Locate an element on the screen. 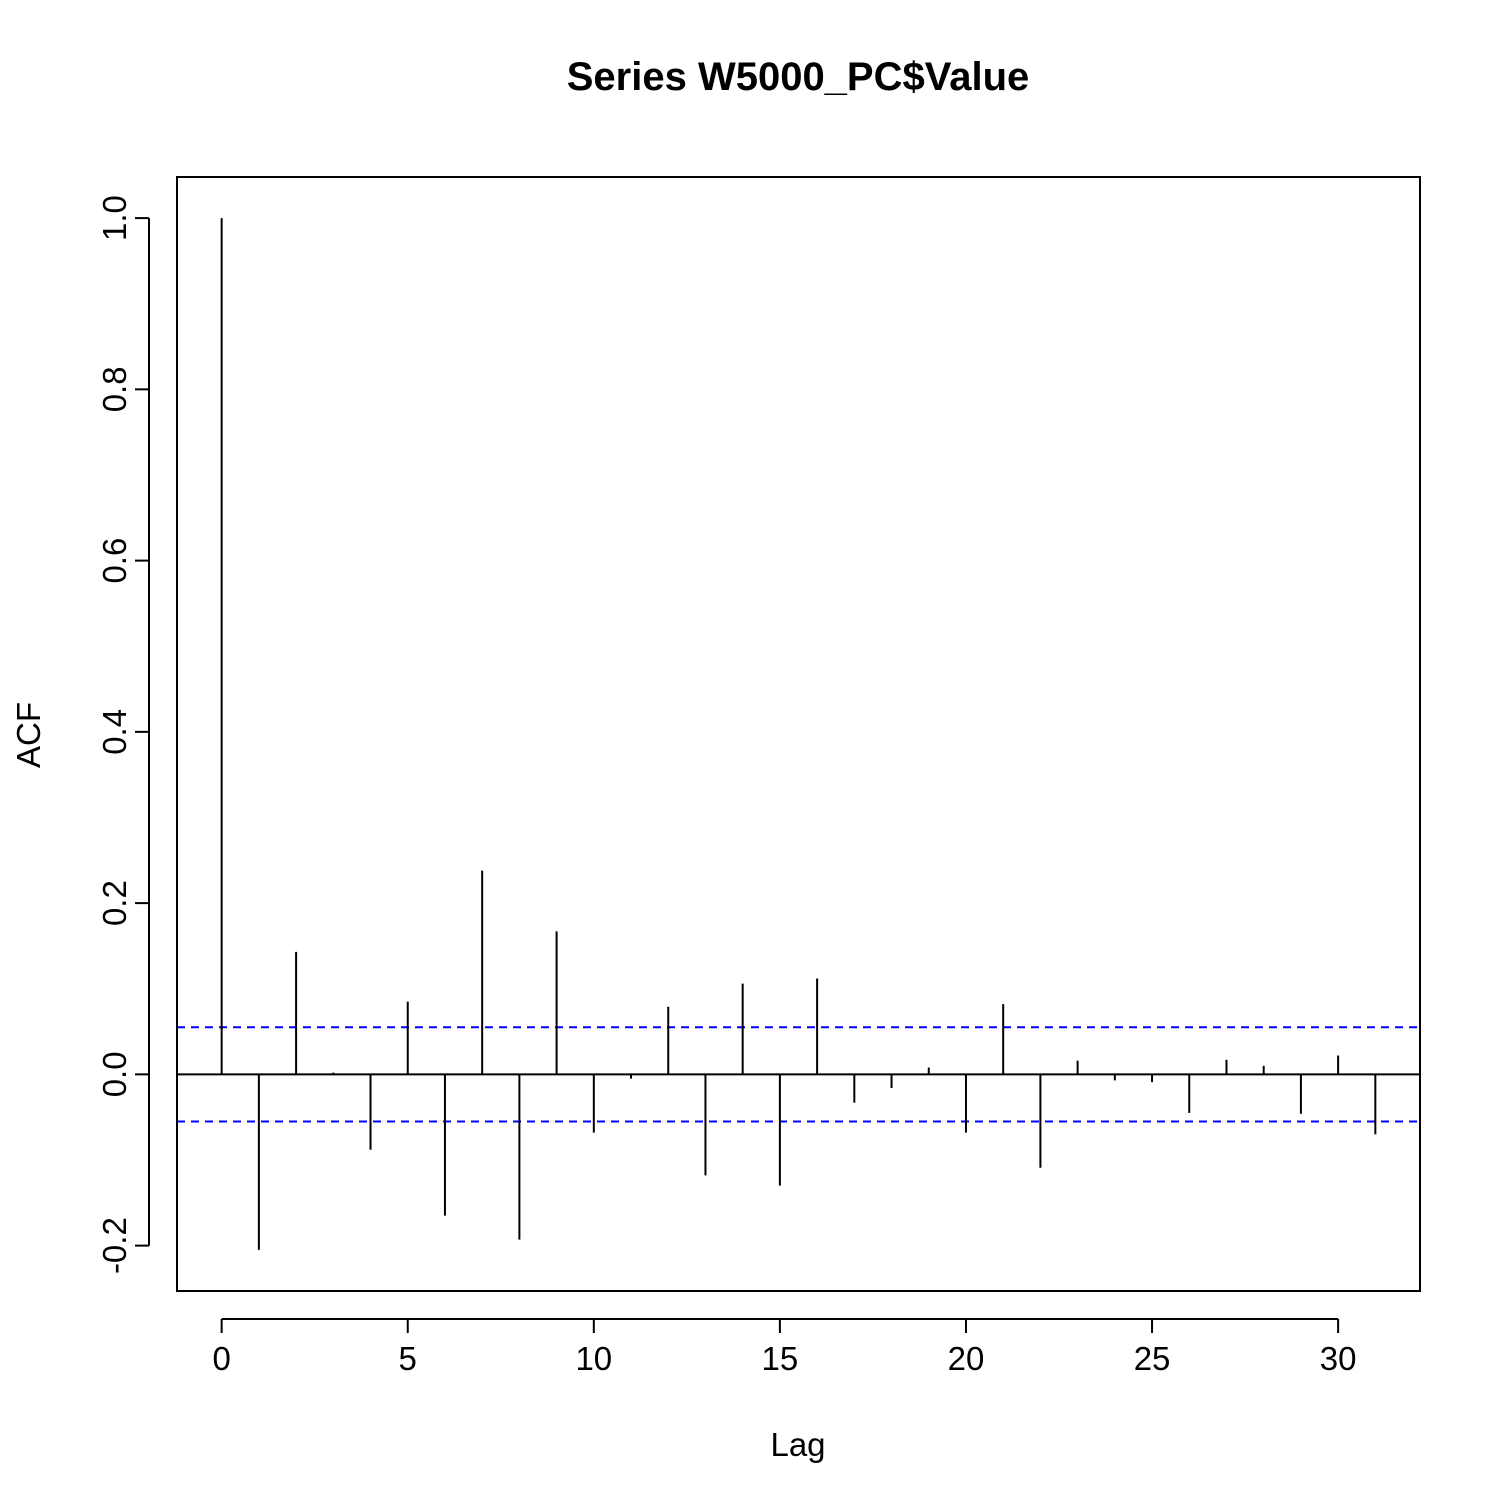 This screenshot has width=1512, height=1512. y-tick-label: -0.2 is located at coordinates (114, 1245).